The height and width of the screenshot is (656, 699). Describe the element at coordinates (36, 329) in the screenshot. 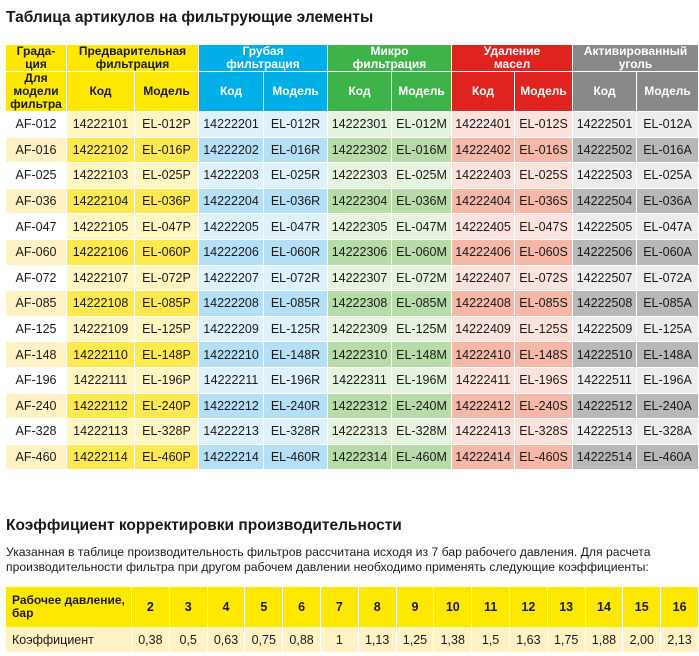

I see `gradation-cell: AF-125` at that location.